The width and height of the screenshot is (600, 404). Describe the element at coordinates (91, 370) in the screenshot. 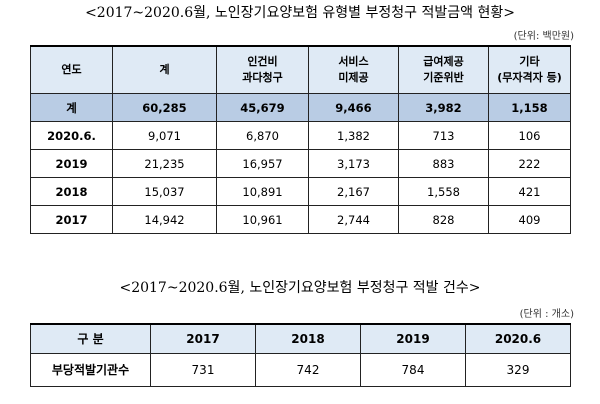

I see `row-label: 부당적발기관수` at that location.